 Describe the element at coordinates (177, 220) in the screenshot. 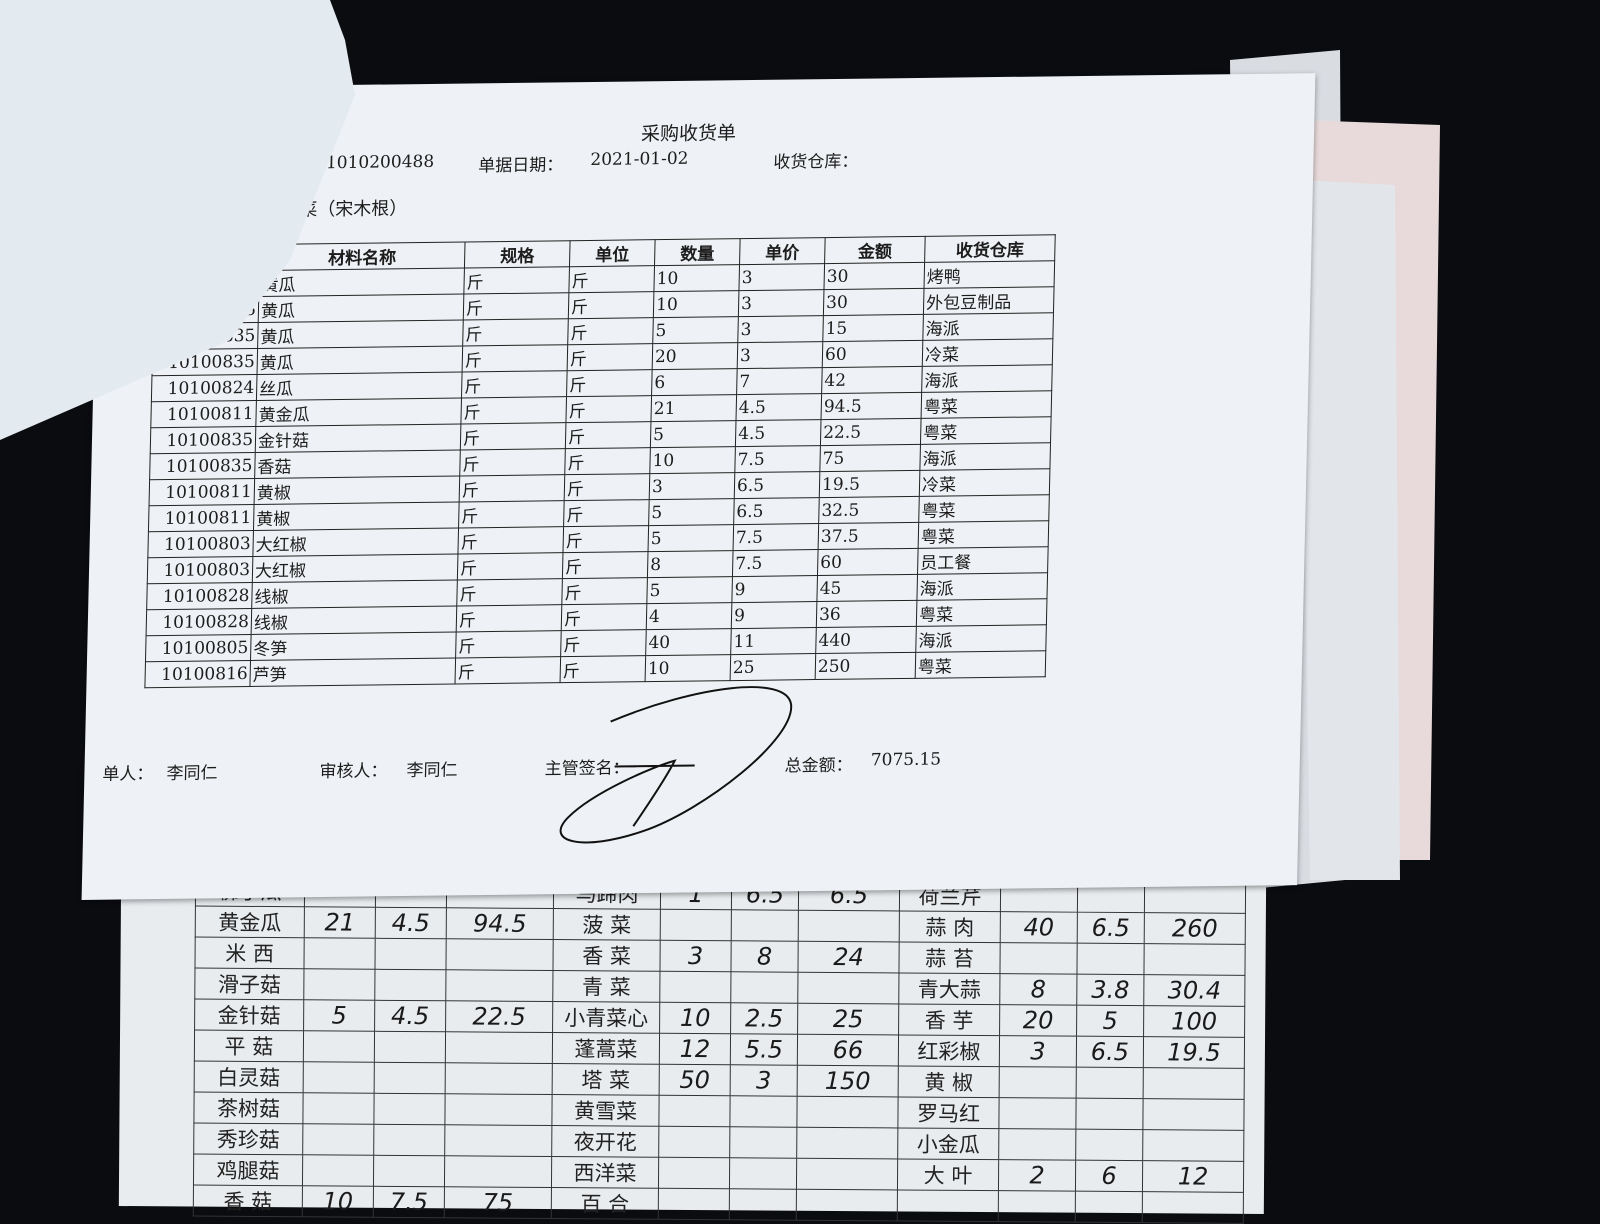

I see `folded-corner` at that location.